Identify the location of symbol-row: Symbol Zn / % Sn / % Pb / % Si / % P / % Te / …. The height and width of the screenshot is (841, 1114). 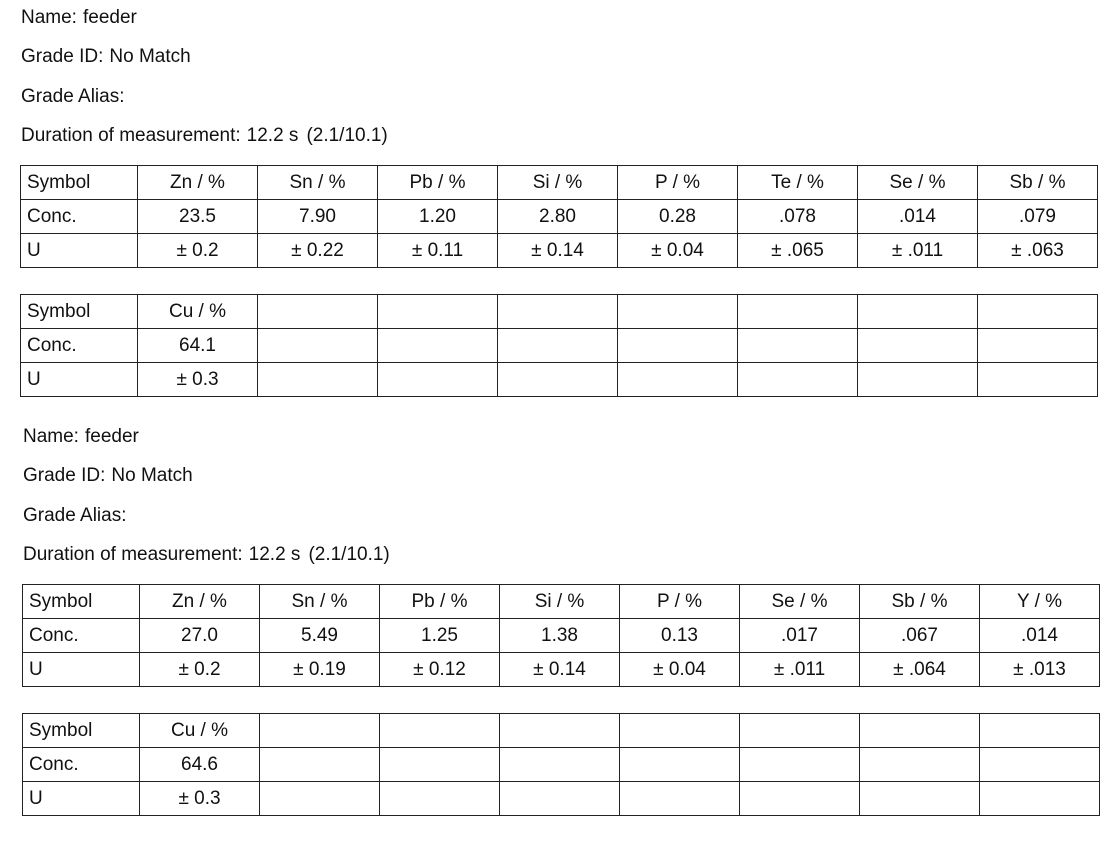
(559, 182).